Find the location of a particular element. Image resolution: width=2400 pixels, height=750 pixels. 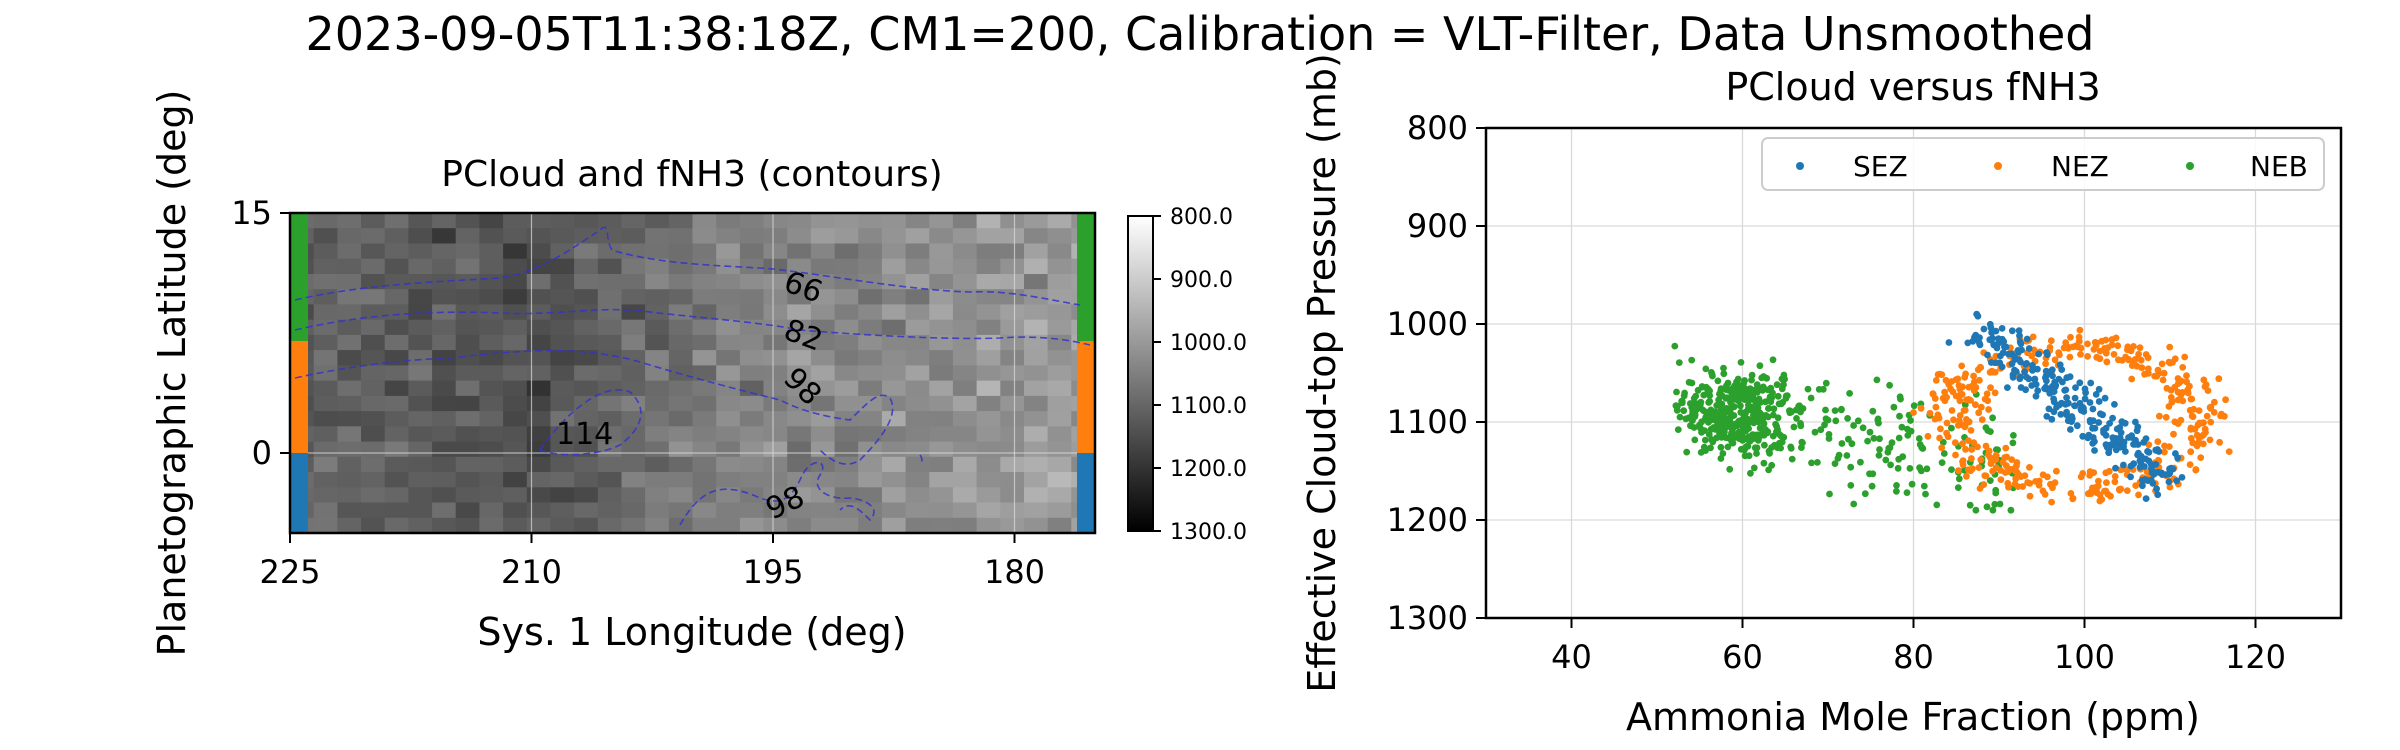

scatter-legend: SEZ NEZ NEB is located at coordinates (2043, 164).